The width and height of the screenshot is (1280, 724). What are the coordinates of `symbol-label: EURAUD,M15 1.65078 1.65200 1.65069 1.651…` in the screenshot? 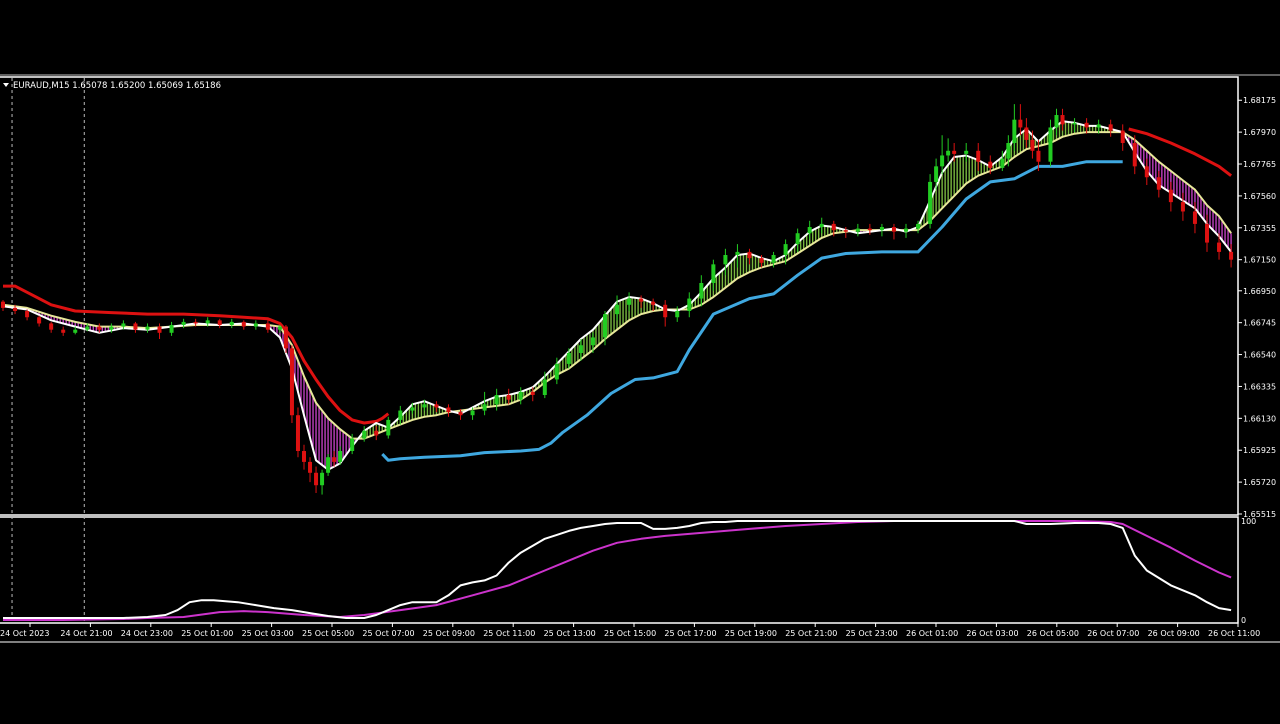 It's located at (117, 86).